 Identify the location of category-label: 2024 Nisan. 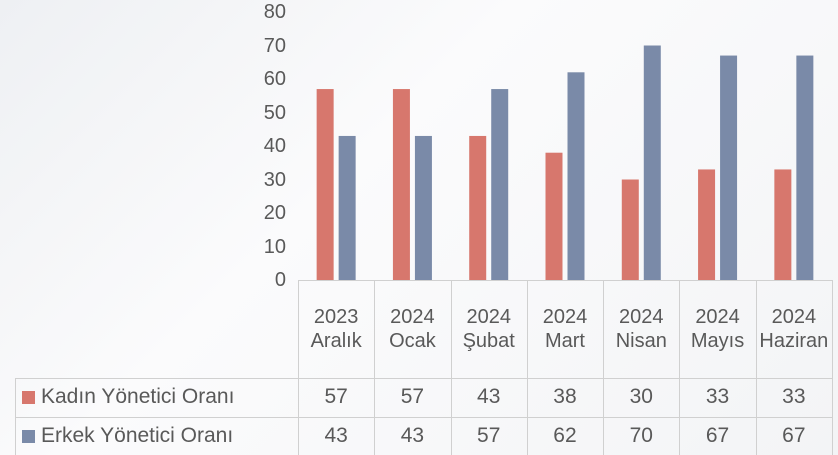
(641, 329).